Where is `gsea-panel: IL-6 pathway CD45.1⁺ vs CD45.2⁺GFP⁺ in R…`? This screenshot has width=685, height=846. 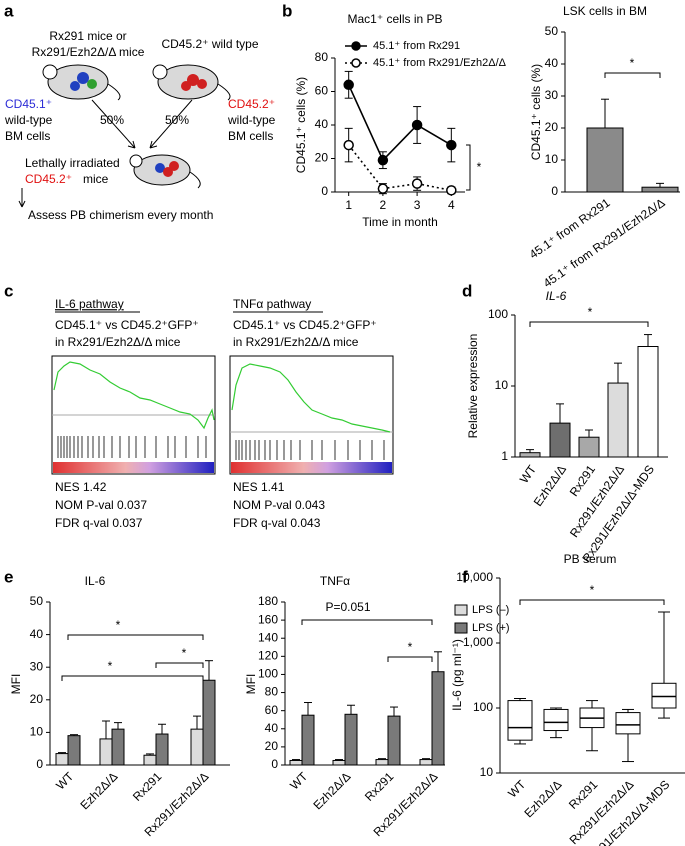
gsea-panel: IL-6 pathway CD45.1⁺ vs CD45.2⁺GFP⁺ in R… is located at coordinates (222, 413).